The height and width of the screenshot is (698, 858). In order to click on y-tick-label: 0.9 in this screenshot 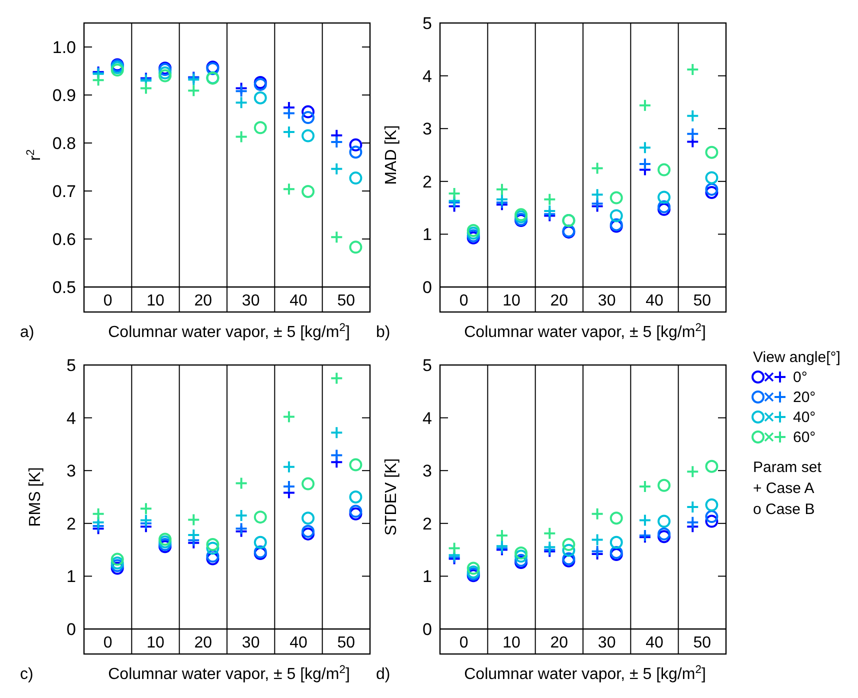, I will do `click(64, 95)`.